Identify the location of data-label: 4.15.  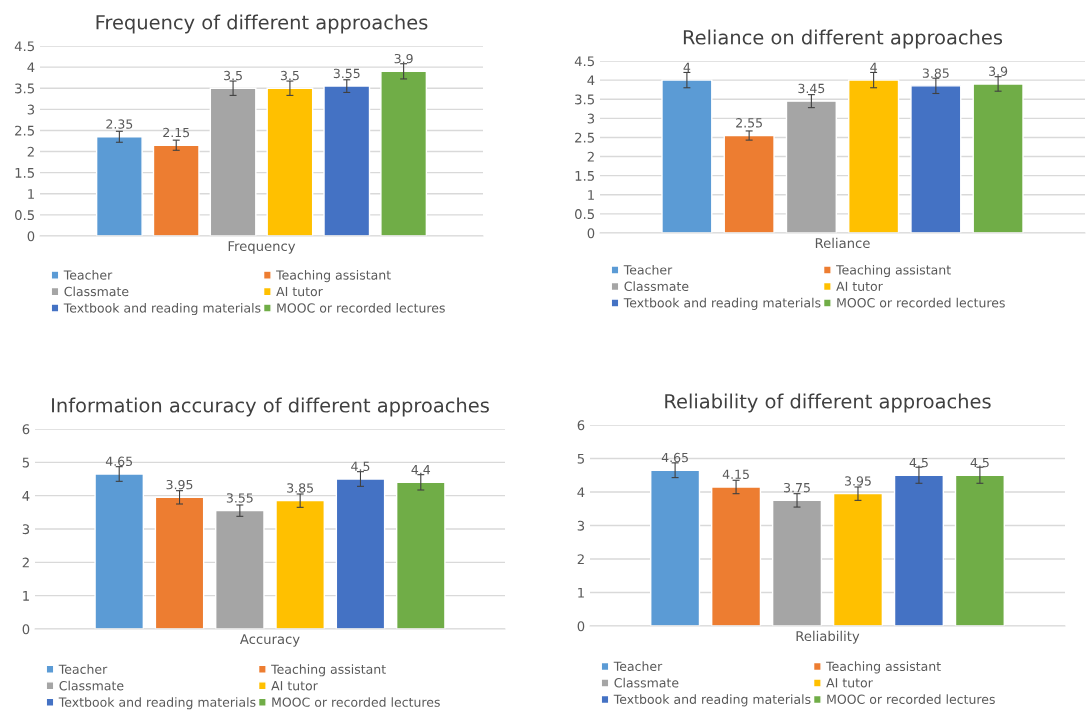
(735, 474).